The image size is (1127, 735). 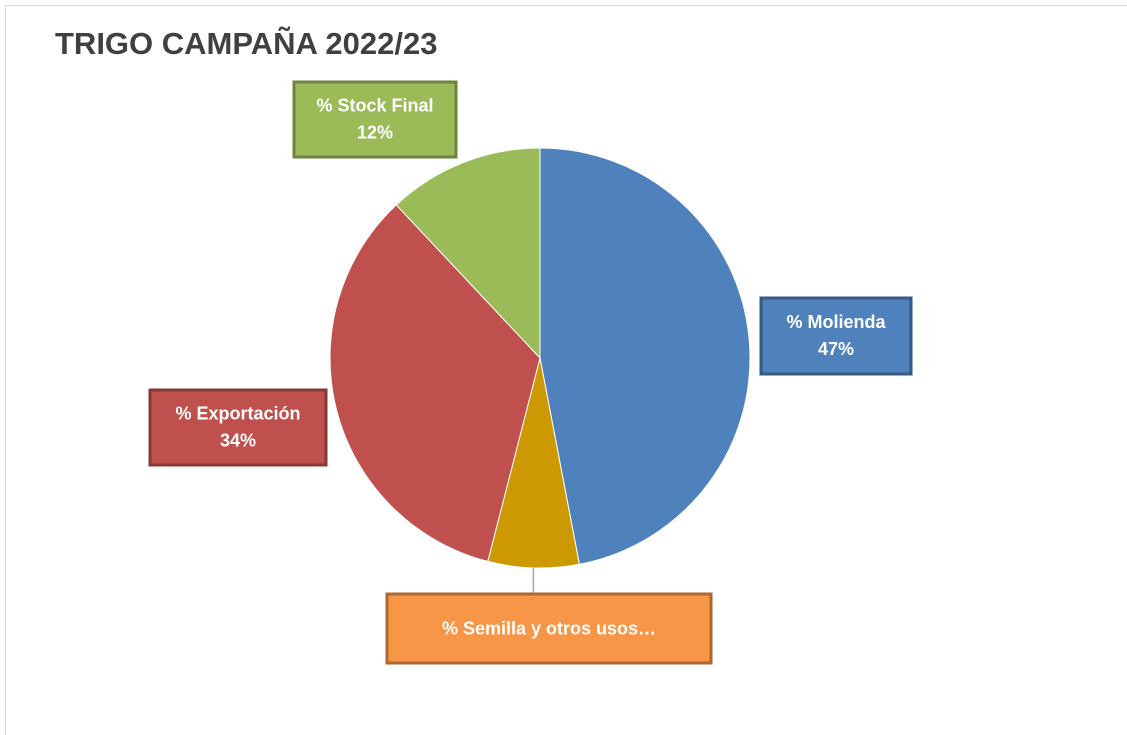 What do you see at coordinates (375, 132) in the screenshot?
I see `value-label: 12%` at bounding box center [375, 132].